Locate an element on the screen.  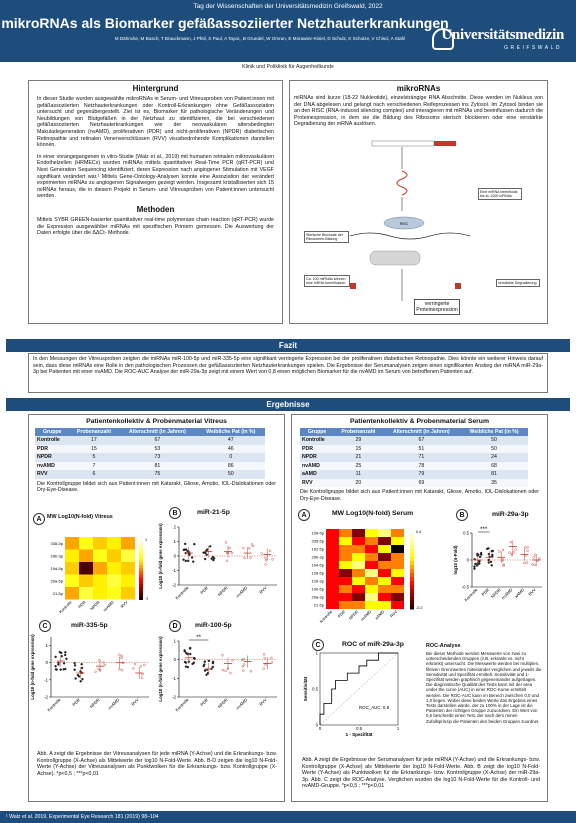
heatmap-row-label: 29a-5p is located at coordinates (57, 580).